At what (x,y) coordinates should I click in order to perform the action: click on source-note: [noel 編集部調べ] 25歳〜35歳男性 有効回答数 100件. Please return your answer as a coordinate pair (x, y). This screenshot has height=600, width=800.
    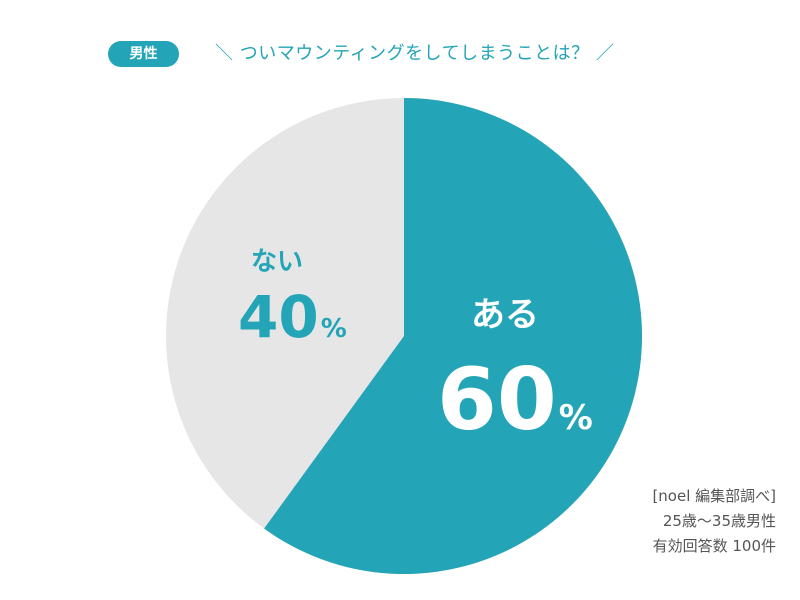
    Looking at the image, I should click on (714, 521).